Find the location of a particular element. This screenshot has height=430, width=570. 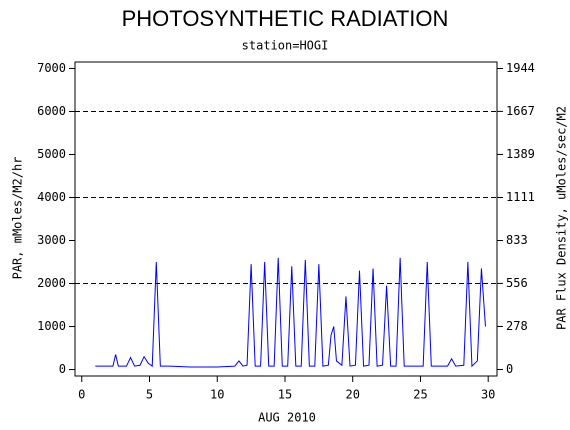

y2-axis-label: PAR Flux Density, uMoles/sec/M2 is located at coordinates (562, 218).